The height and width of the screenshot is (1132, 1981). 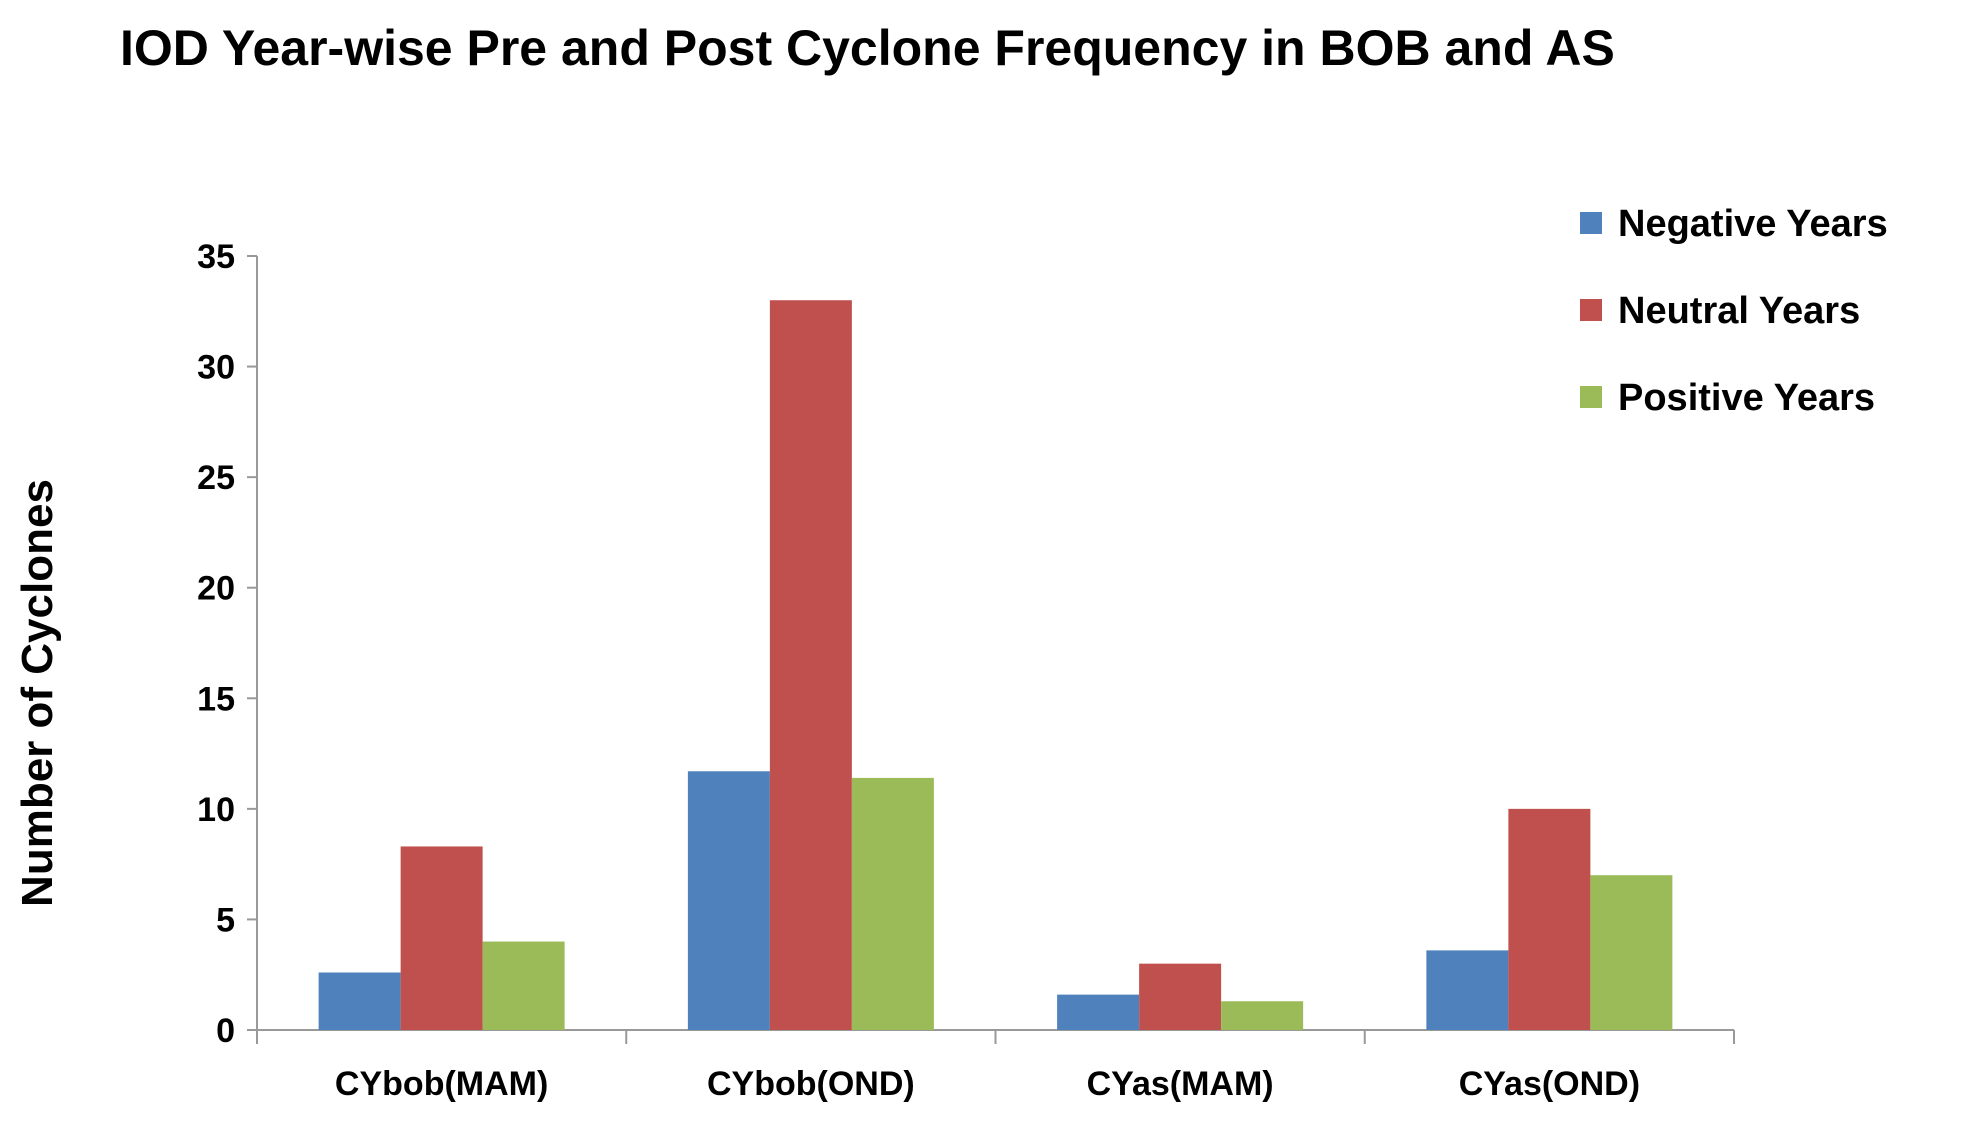 I want to click on x-category-label: CYbob(MAM), so click(x=441, y=1084).